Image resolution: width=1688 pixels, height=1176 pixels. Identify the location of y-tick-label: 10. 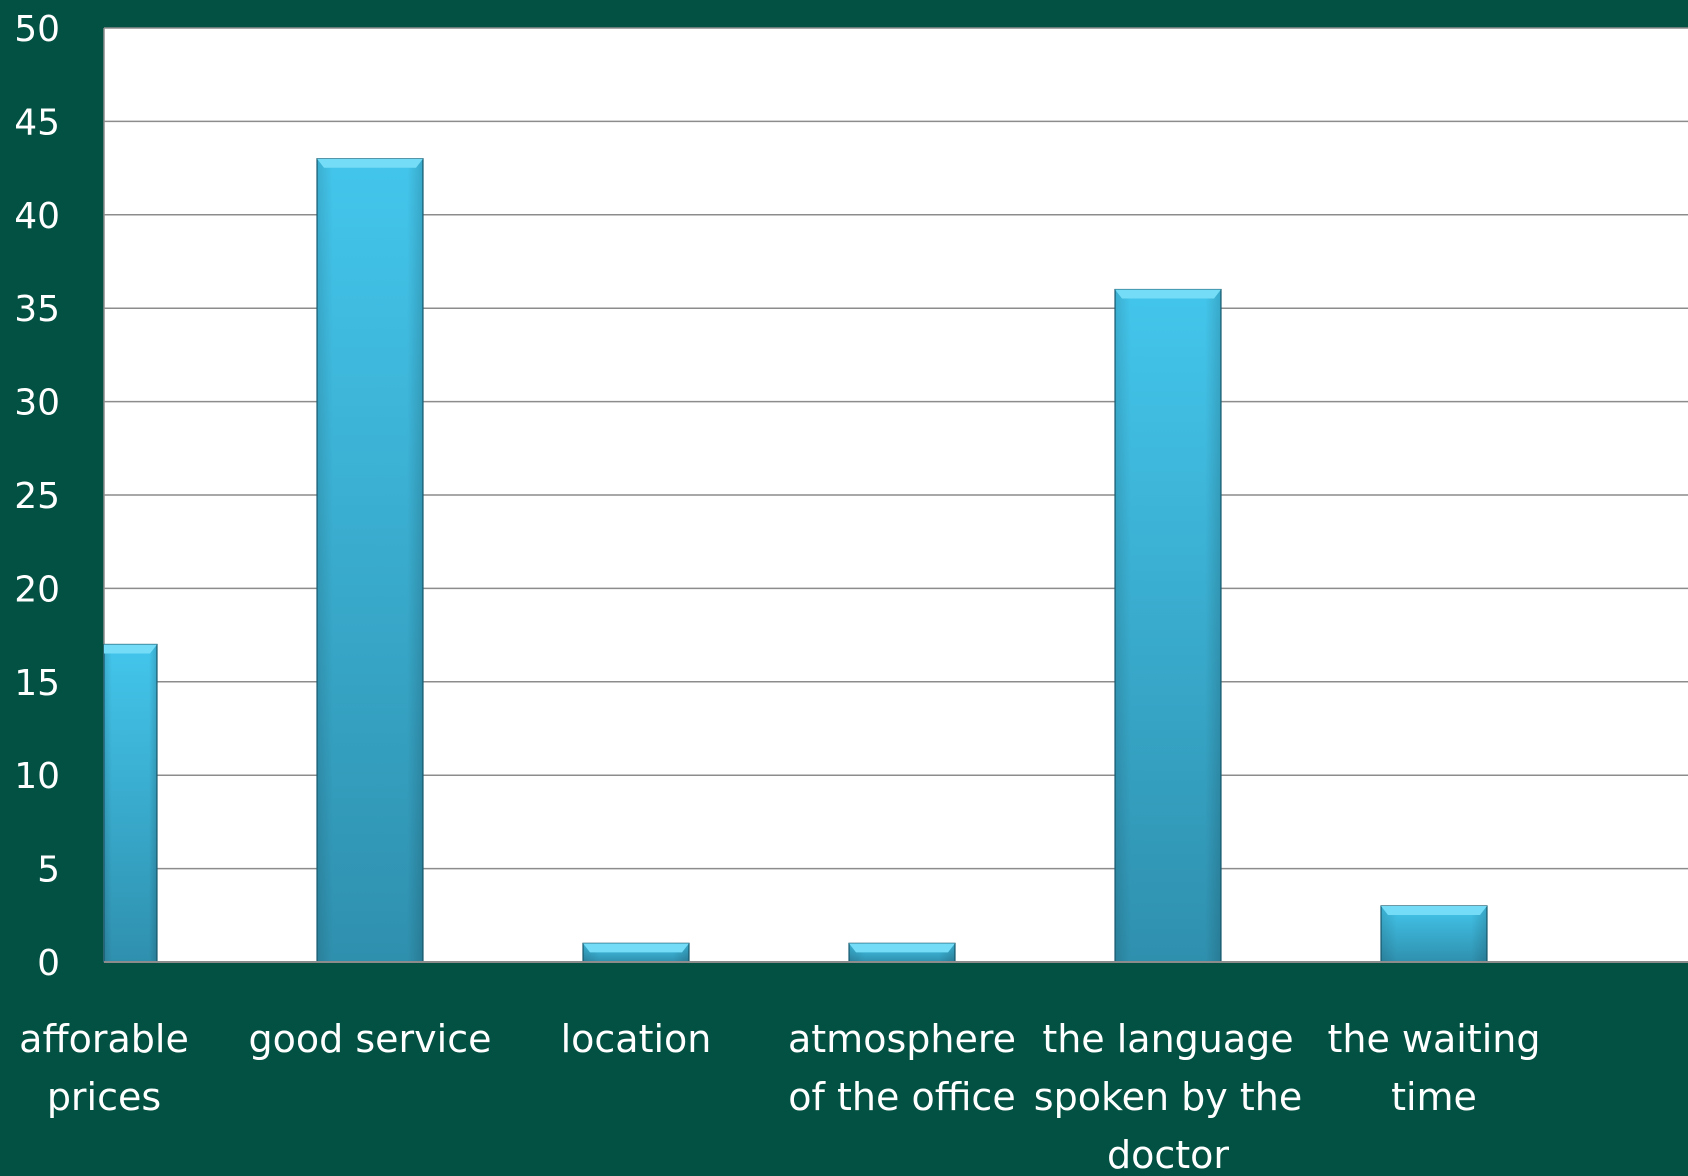
(37, 776).